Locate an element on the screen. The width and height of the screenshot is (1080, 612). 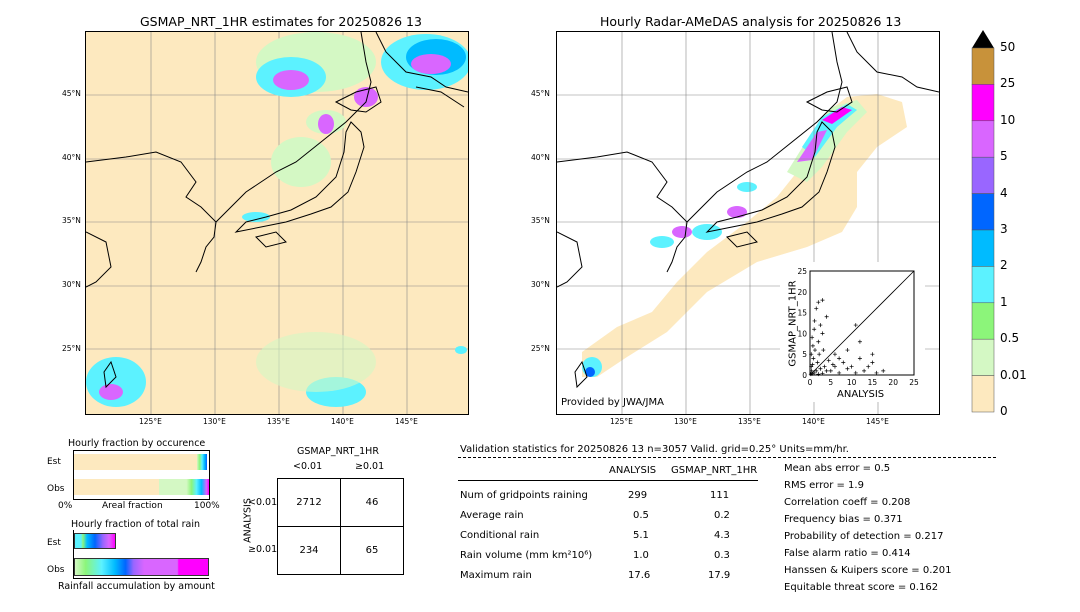
colorbar-label: 0.5 is located at coordinates (1010, 338).